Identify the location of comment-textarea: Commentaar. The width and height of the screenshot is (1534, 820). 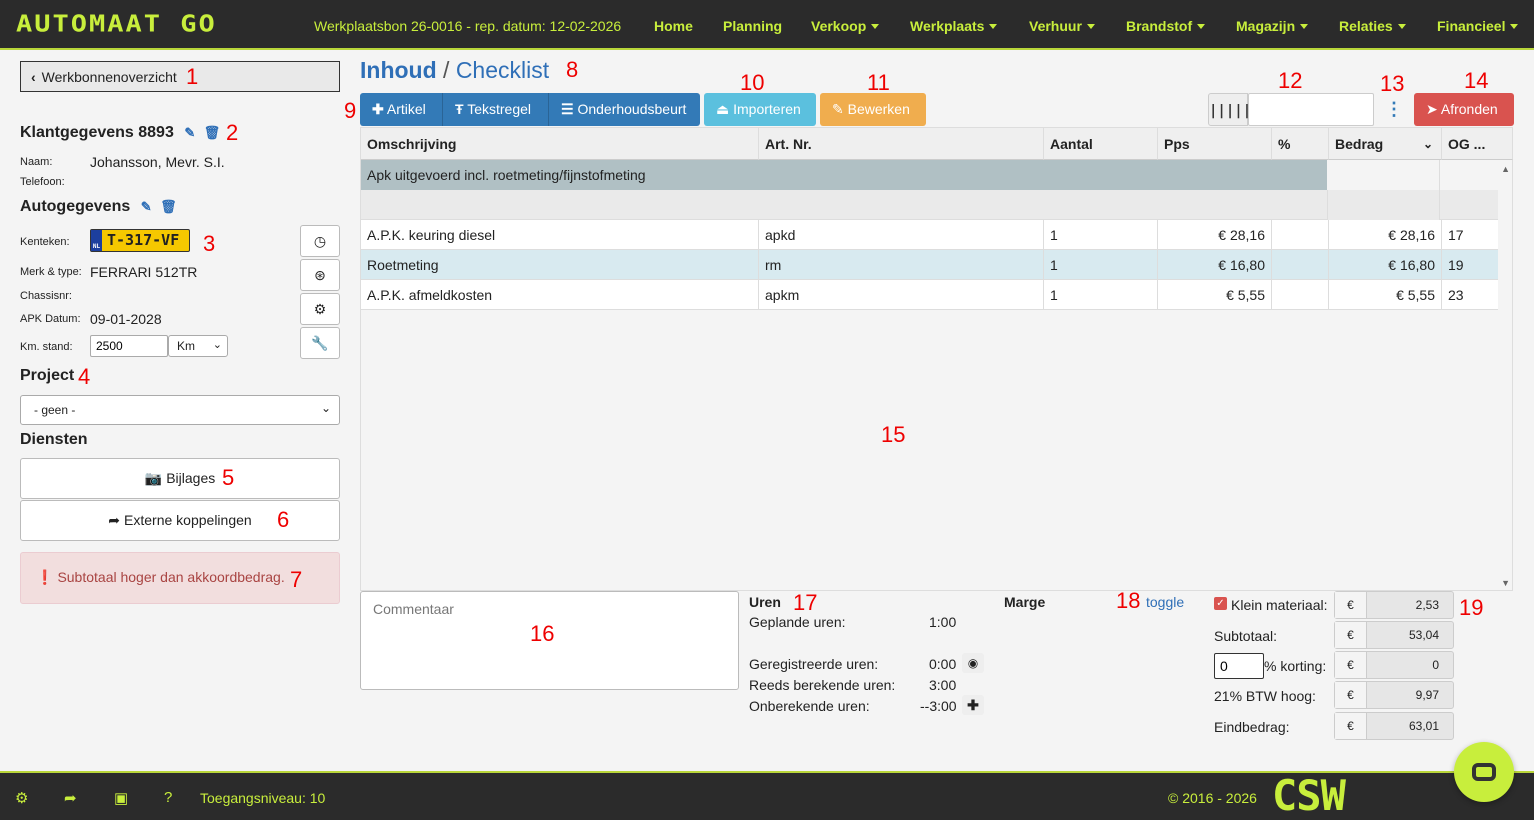
(549, 640).